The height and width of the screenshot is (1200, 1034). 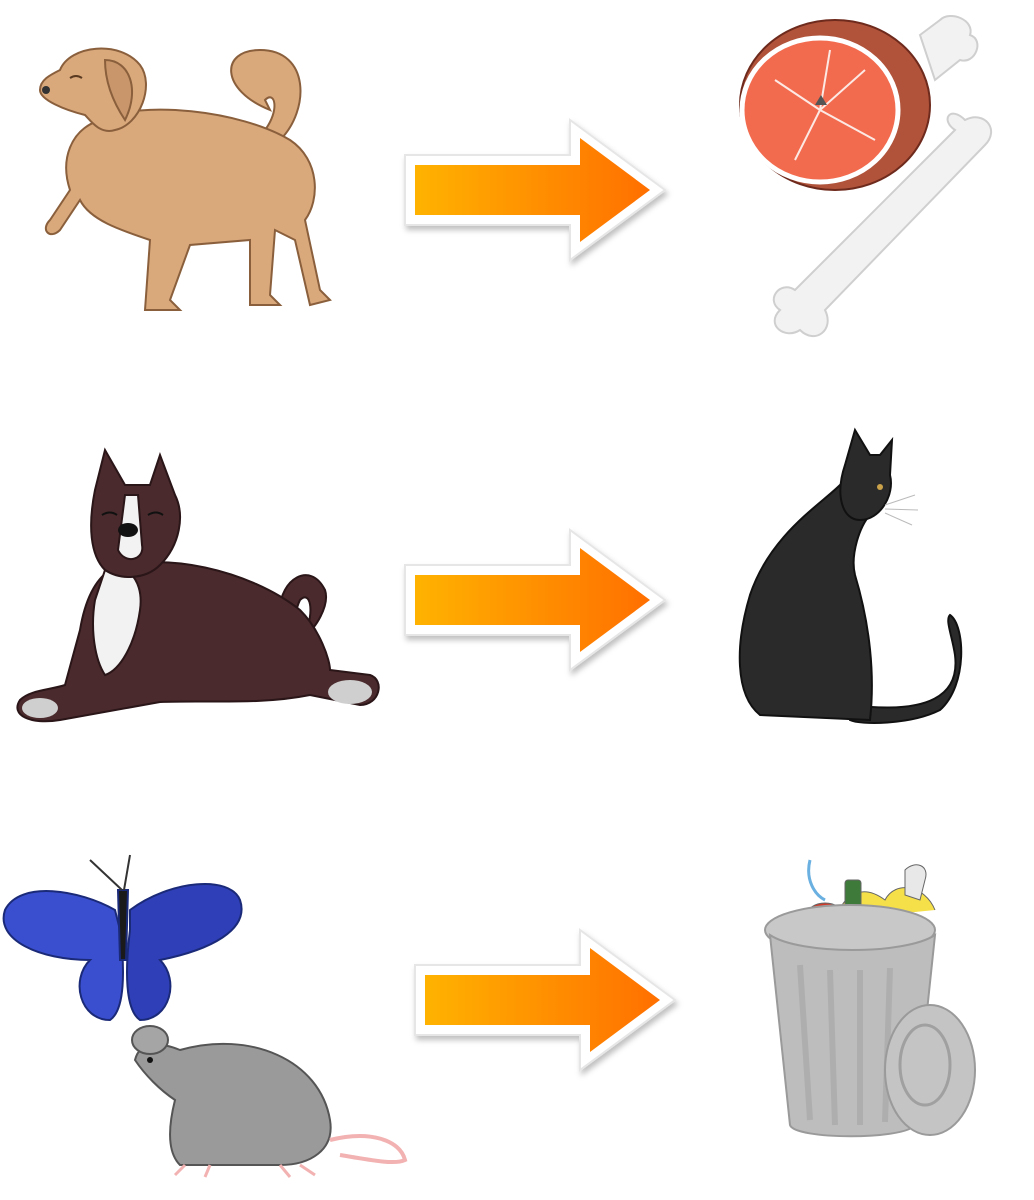 I want to click on pitbull-dog-icon, so click(x=198, y=585).